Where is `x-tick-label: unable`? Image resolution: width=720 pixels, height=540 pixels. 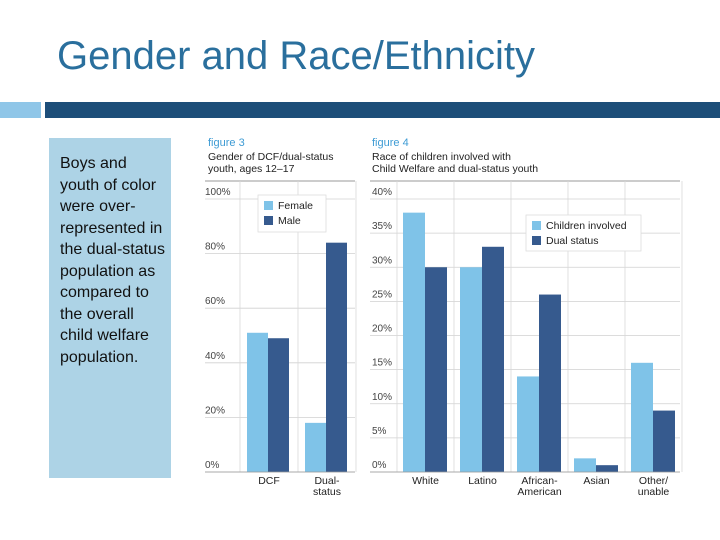 x-tick-label: unable is located at coordinates (654, 492).